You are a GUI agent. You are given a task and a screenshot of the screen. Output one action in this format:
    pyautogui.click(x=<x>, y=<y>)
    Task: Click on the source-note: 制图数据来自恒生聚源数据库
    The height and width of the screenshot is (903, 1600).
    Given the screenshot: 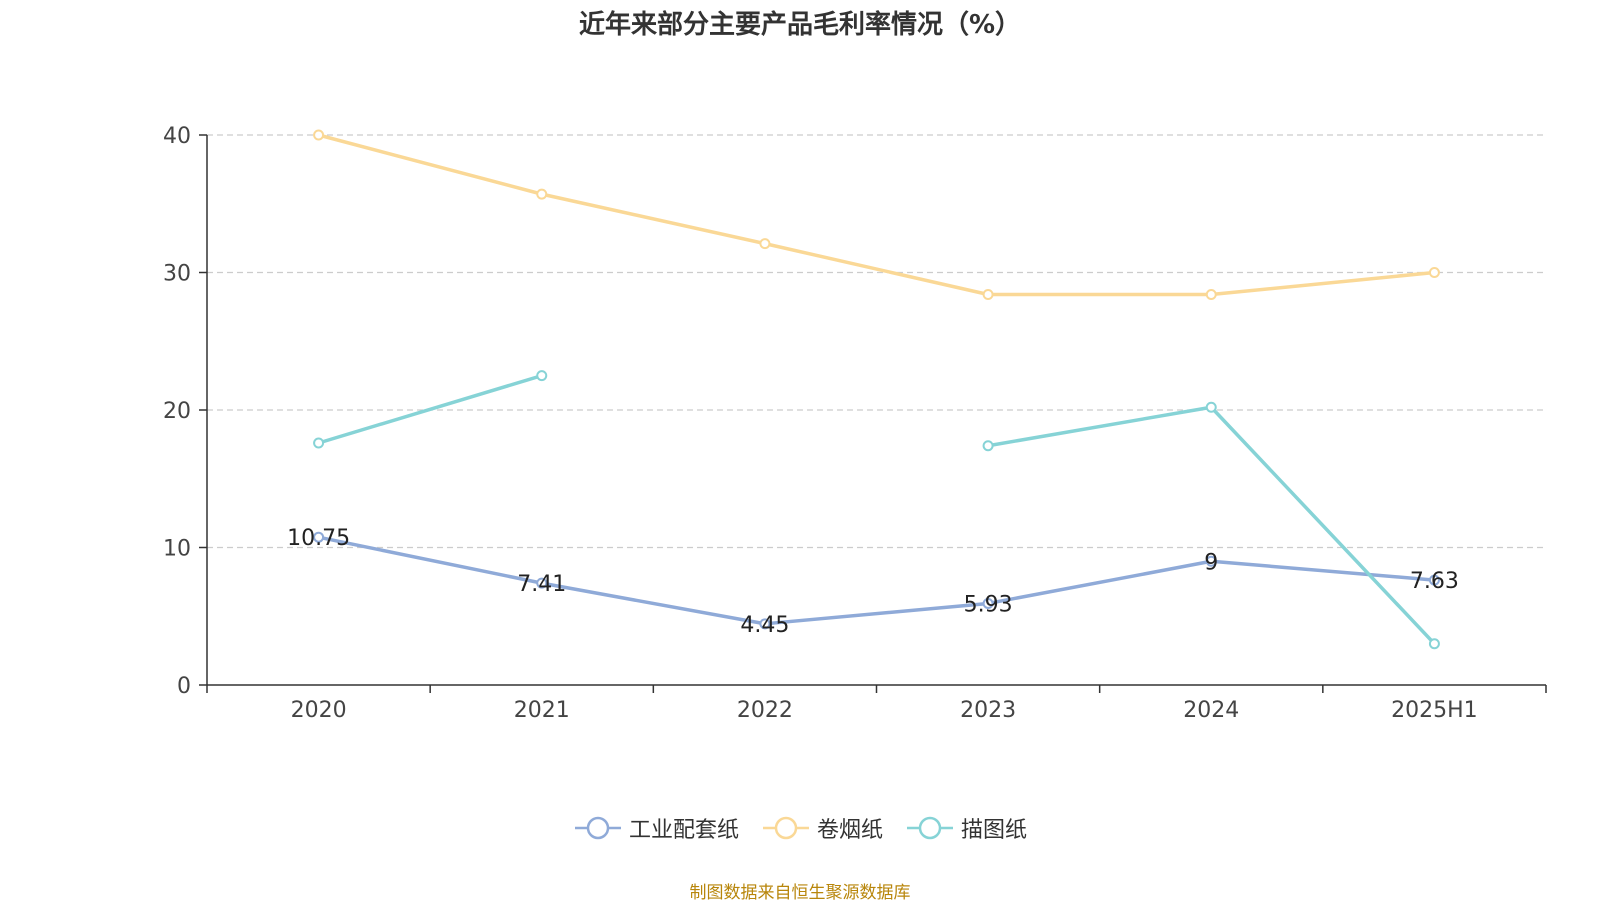 What is the action you would take?
    pyautogui.click(x=800, y=893)
    